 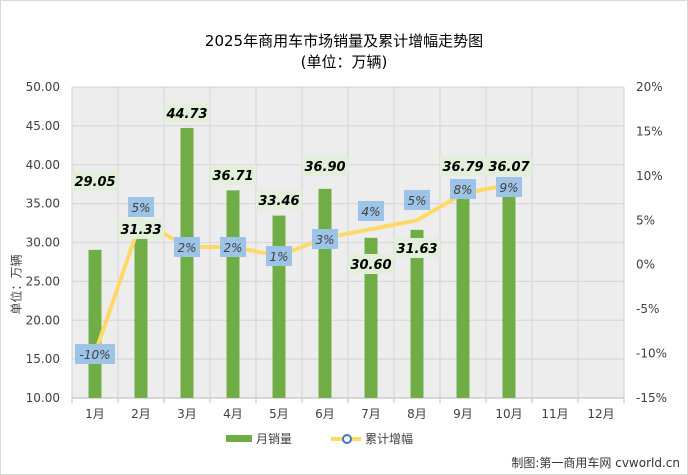 I want to click on bar-value-label: 36.79, so click(x=462, y=167).